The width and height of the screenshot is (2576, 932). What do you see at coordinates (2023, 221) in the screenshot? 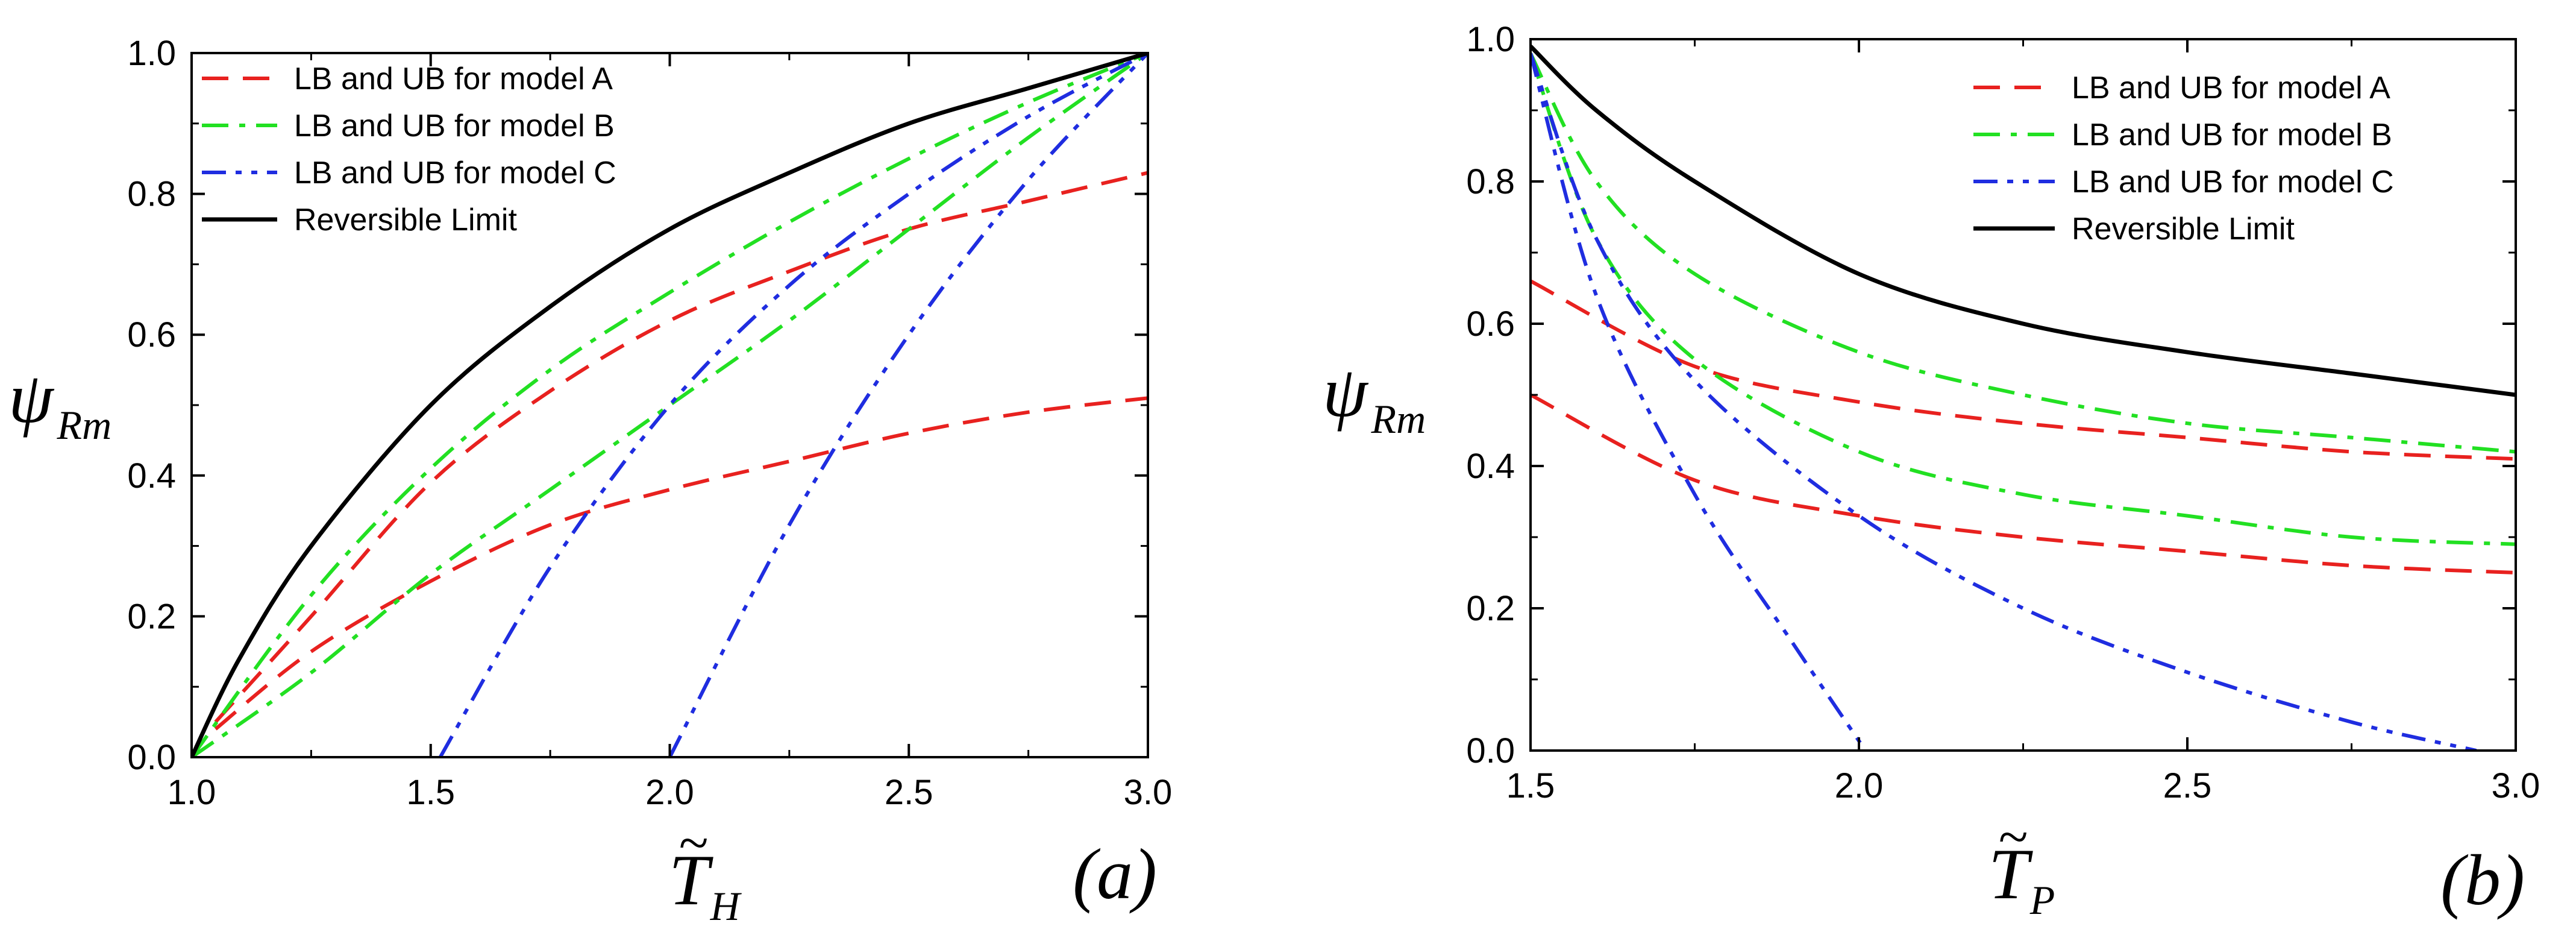
I see `series-line-reversible-limit` at bounding box center [2023, 221].